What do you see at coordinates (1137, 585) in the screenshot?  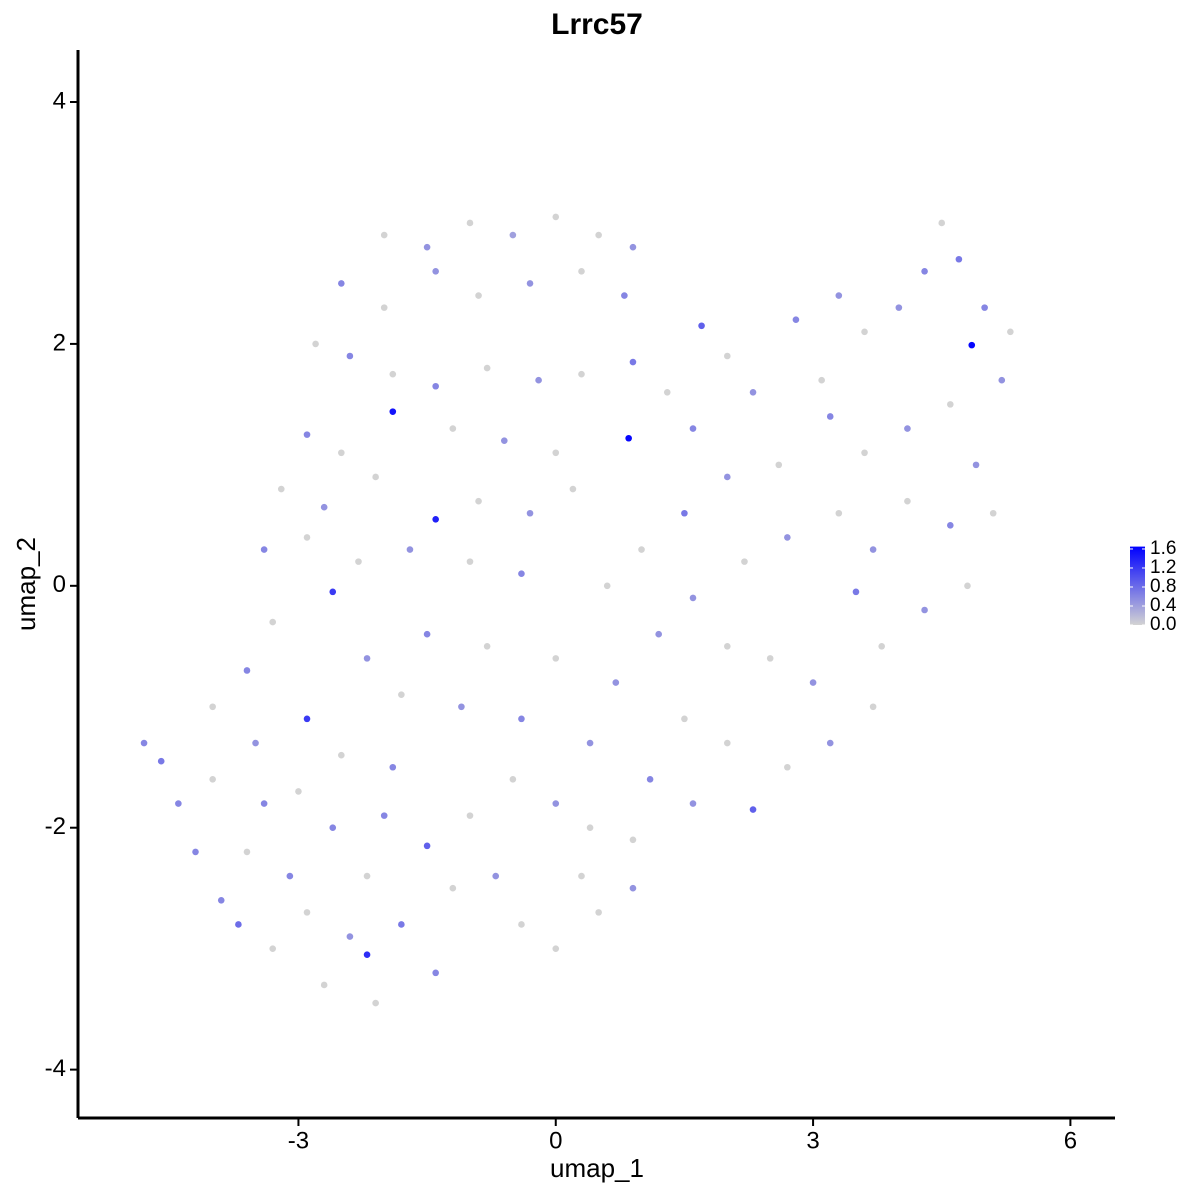 I see `colorbar` at bounding box center [1137, 585].